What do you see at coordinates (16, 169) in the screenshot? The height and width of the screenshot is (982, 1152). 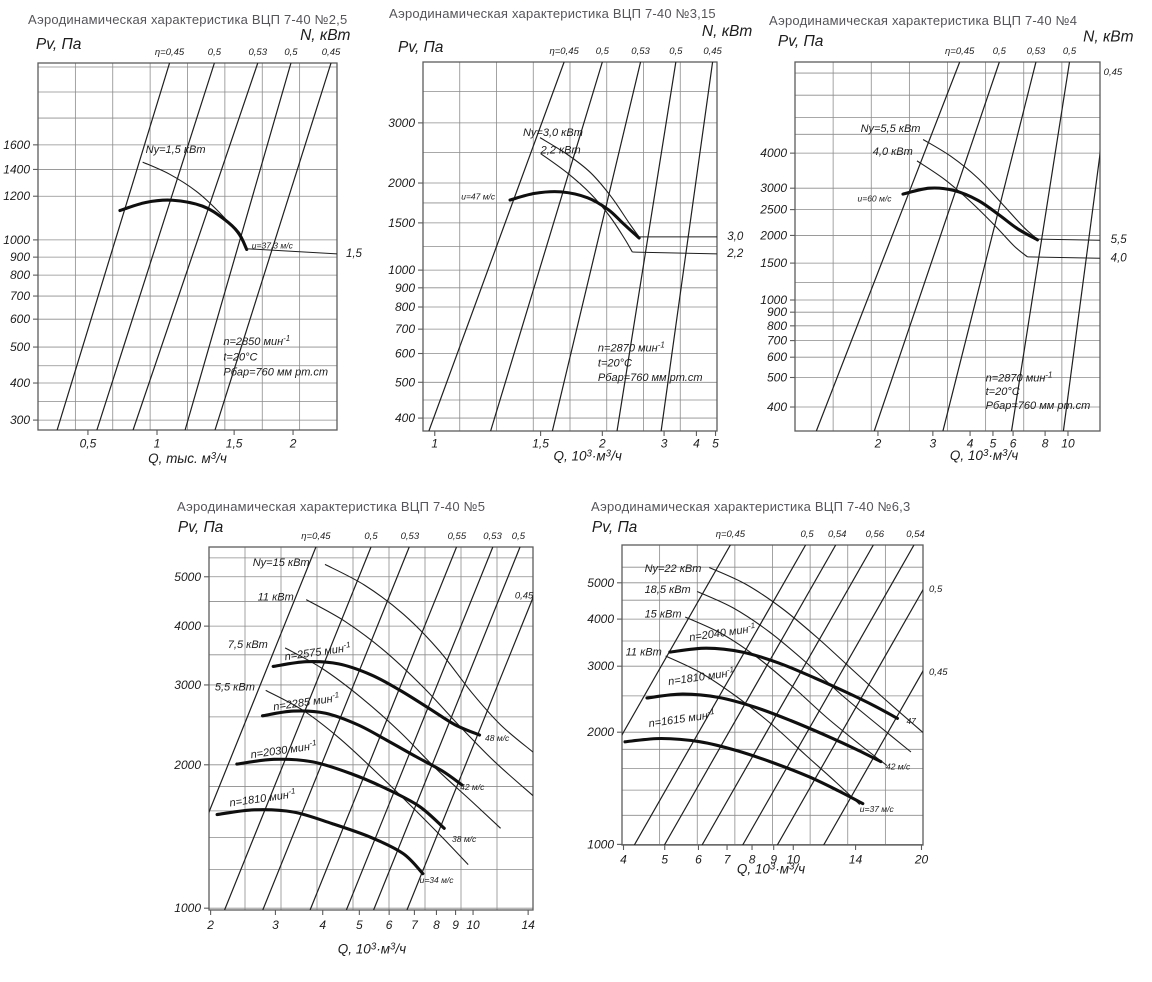 I see `y-tick-label: 1400` at bounding box center [16, 169].